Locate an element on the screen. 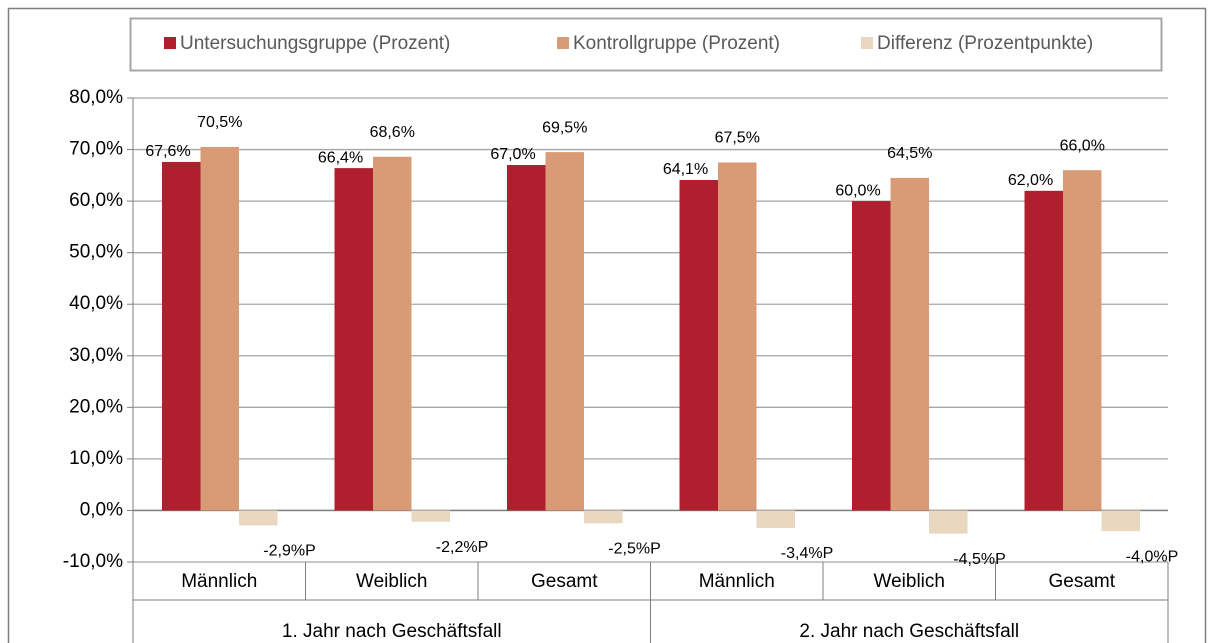 This screenshot has width=1214, height=643. data-label: 67,5% is located at coordinates (737, 138).